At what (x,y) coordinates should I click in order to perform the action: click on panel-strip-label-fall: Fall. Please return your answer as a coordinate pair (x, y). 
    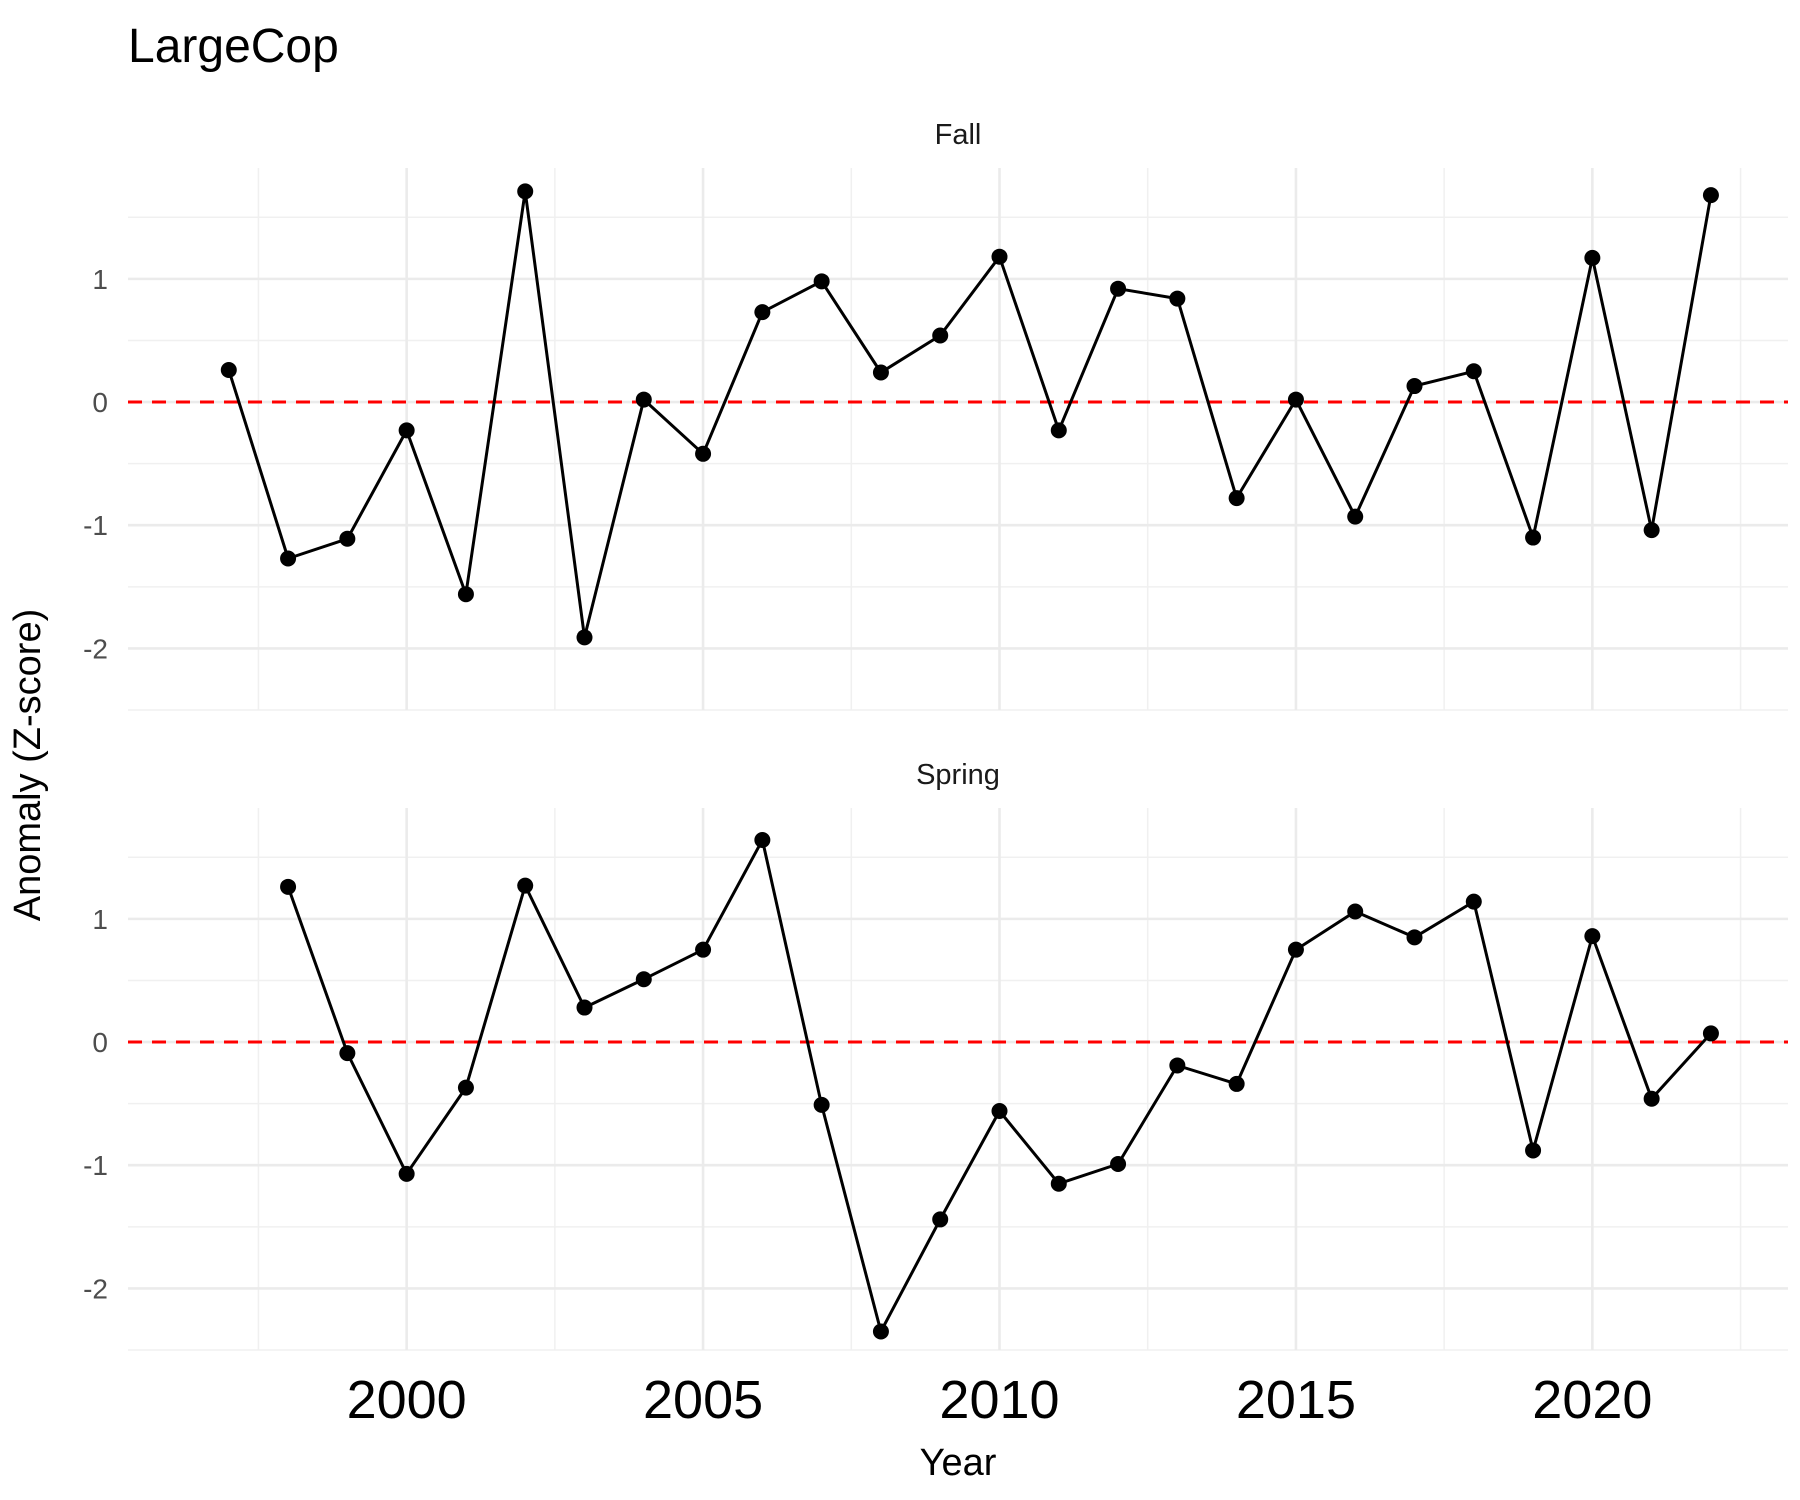
    Looking at the image, I should click on (958, 135).